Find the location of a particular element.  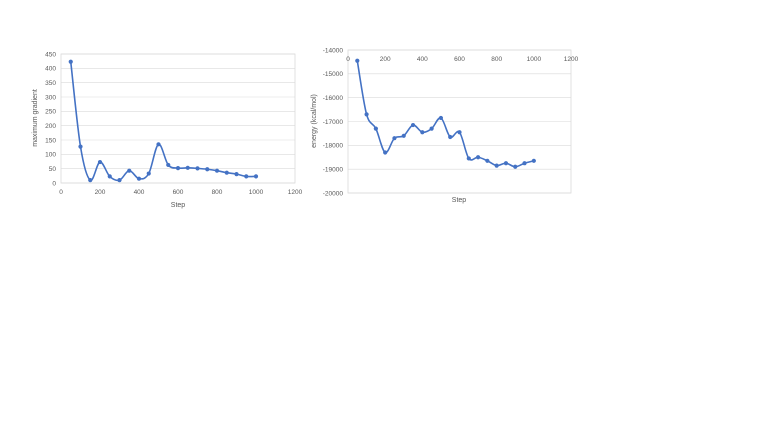

y-tick-label: 0 is located at coordinates (54, 183).